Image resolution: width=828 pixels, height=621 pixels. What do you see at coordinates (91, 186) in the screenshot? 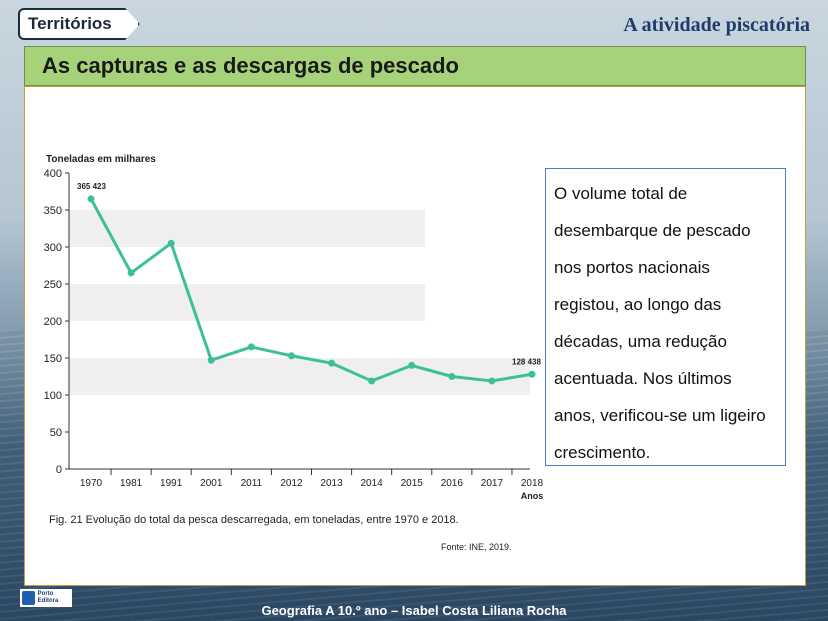
I see `data-label: 365 423` at bounding box center [91, 186].